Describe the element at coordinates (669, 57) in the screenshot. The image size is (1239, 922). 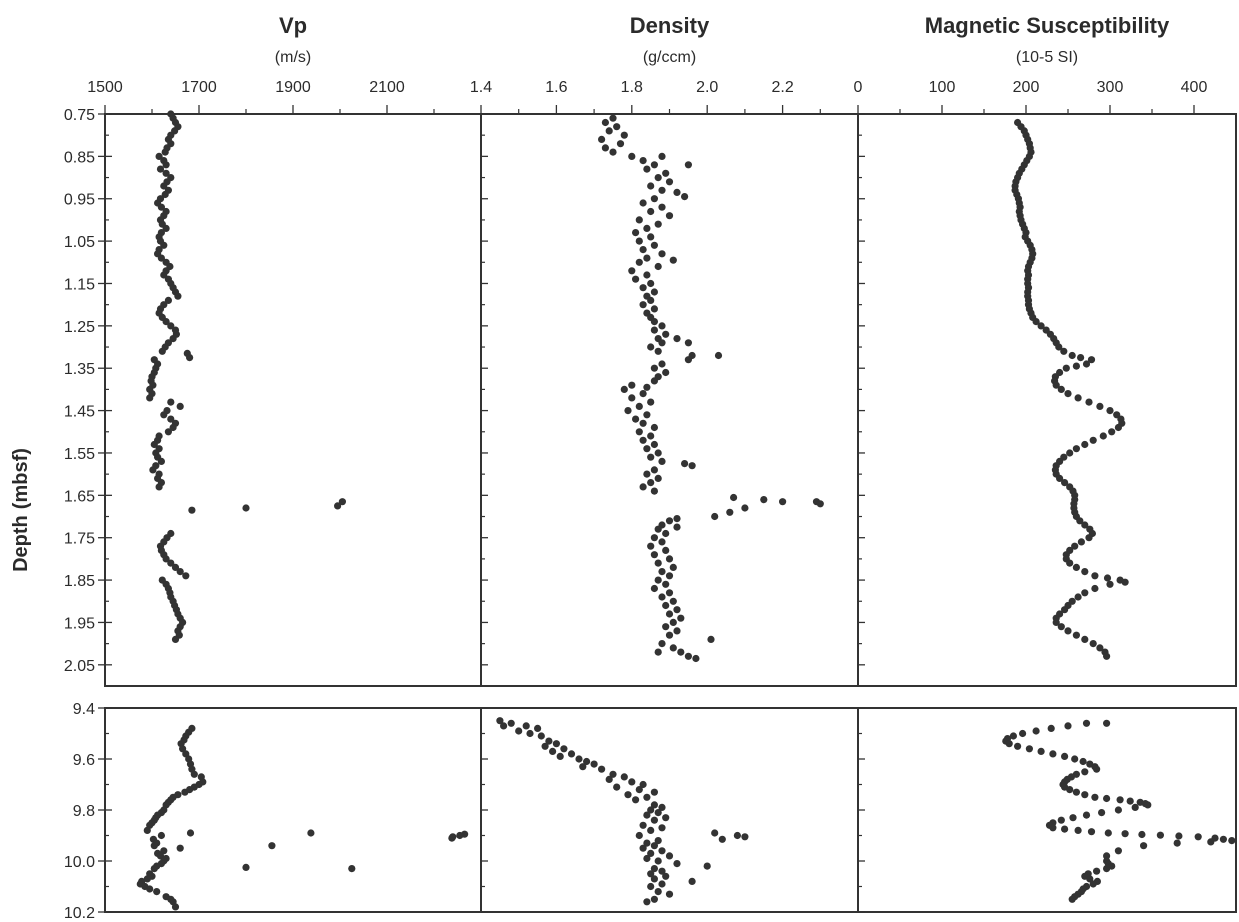
I see `x-axis-unit-label: (g/ccm)` at that location.